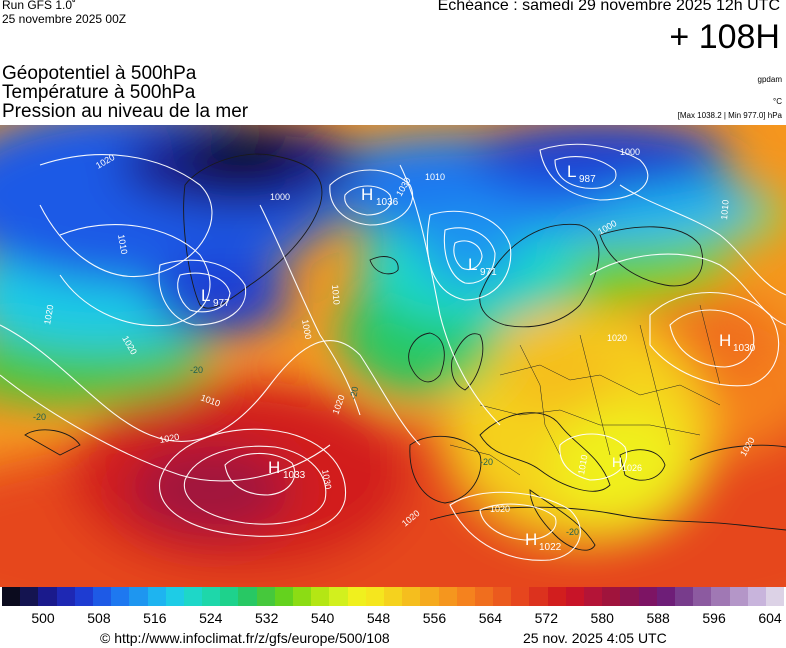  What do you see at coordinates (378, 618) in the screenshot?
I see `colorbar-label: 548` at bounding box center [378, 618].